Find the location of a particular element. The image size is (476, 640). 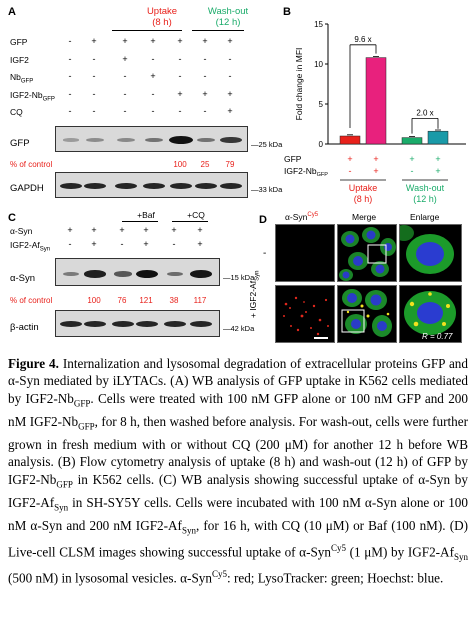

a-pct-value: 25 is located at coordinates (205, 164).